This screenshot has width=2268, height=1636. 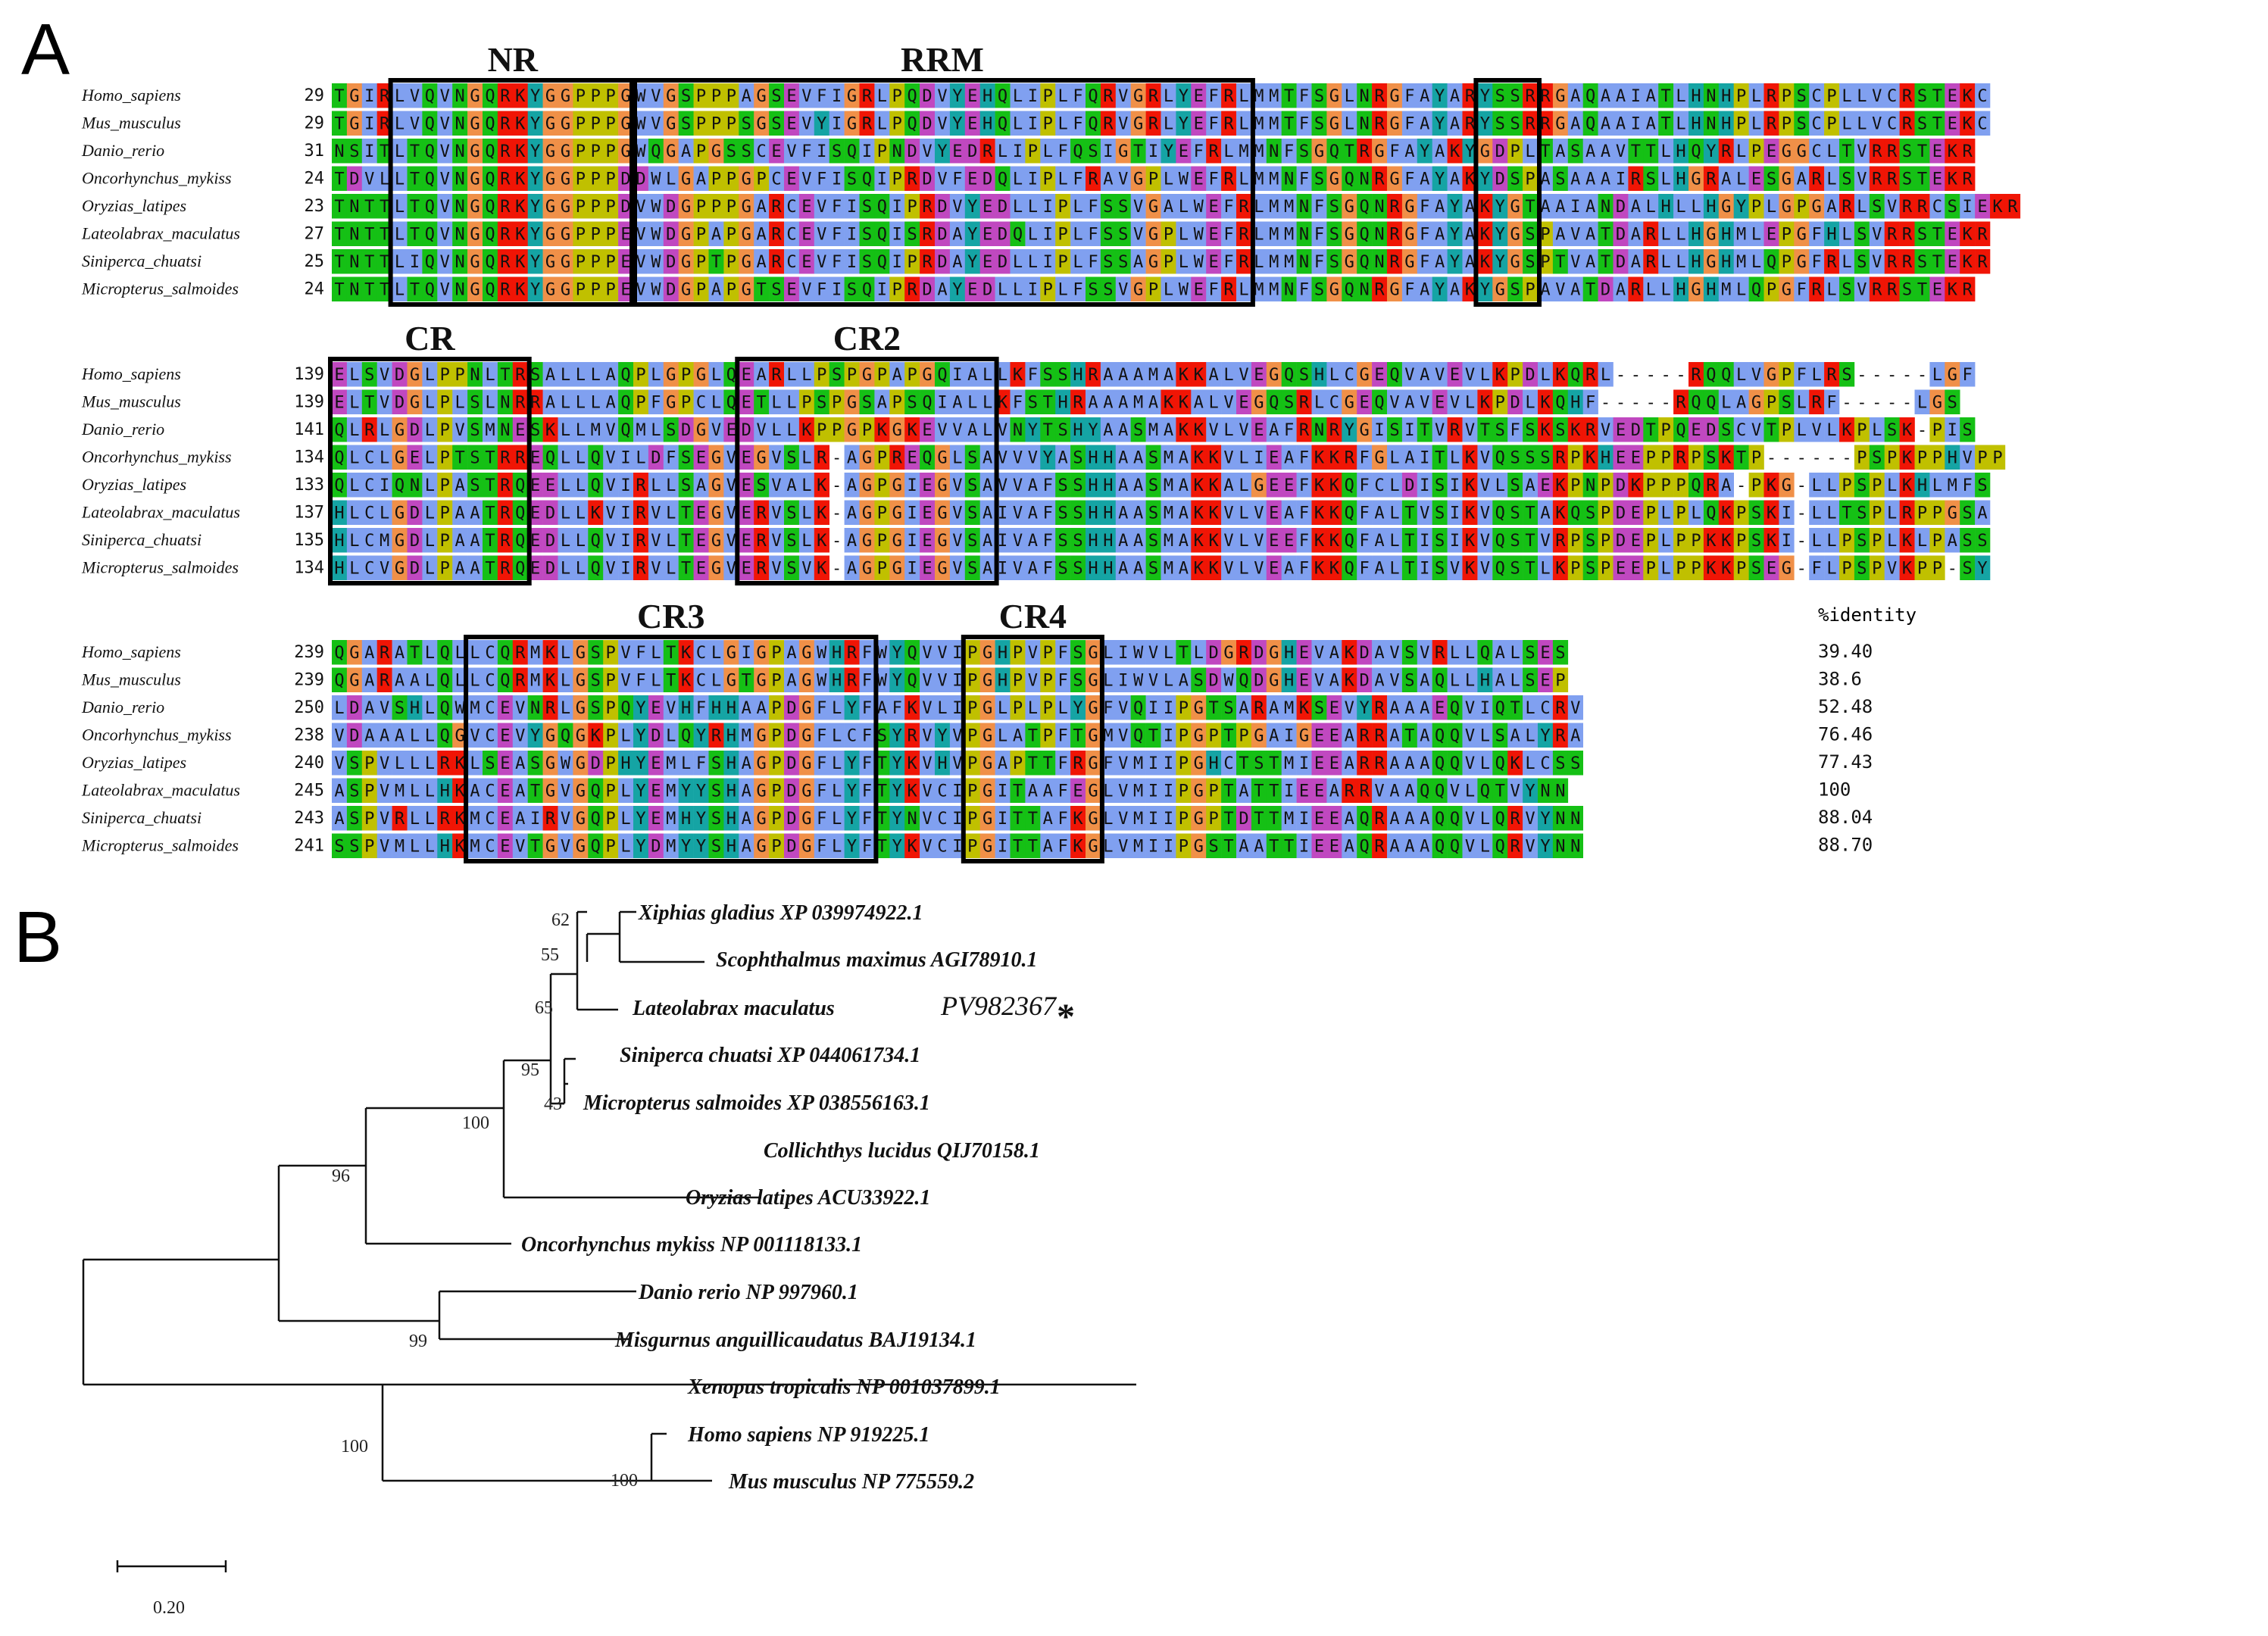 What do you see at coordinates (1184, 179) in the screenshot?
I see `residue: W` at bounding box center [1184, 179].